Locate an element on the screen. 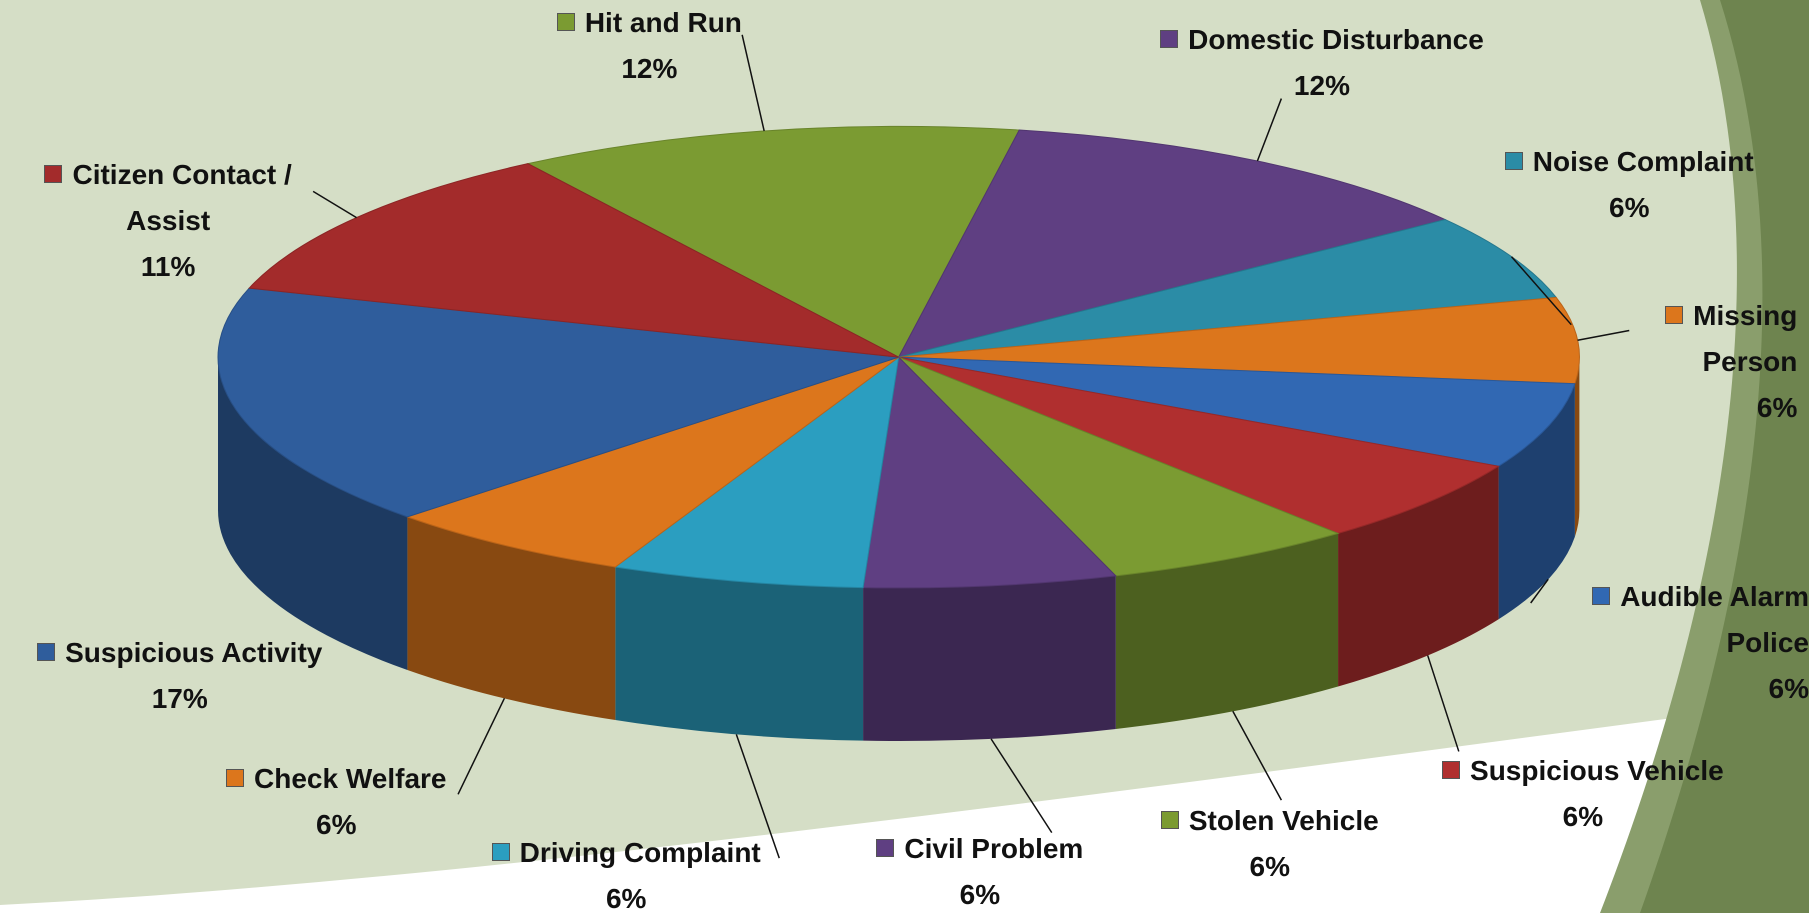 This screenshot has width=1809, height=913. data-label: Stolen Vehicle 6% is located at coordinates (1269, 844).